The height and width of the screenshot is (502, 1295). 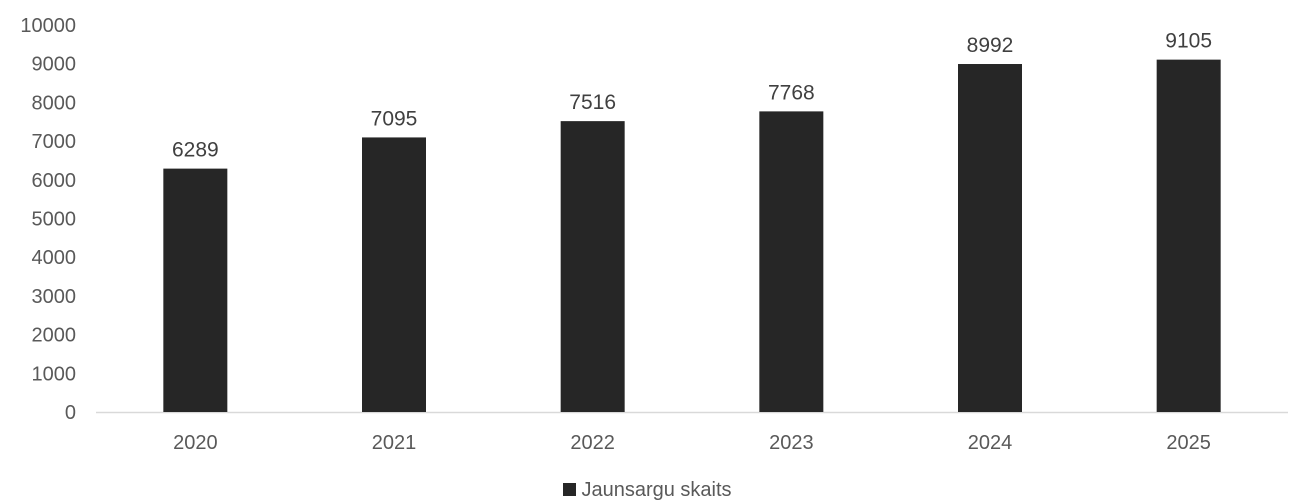 I want to click on y-tick-label: 7000, so click(x=54, y=142).